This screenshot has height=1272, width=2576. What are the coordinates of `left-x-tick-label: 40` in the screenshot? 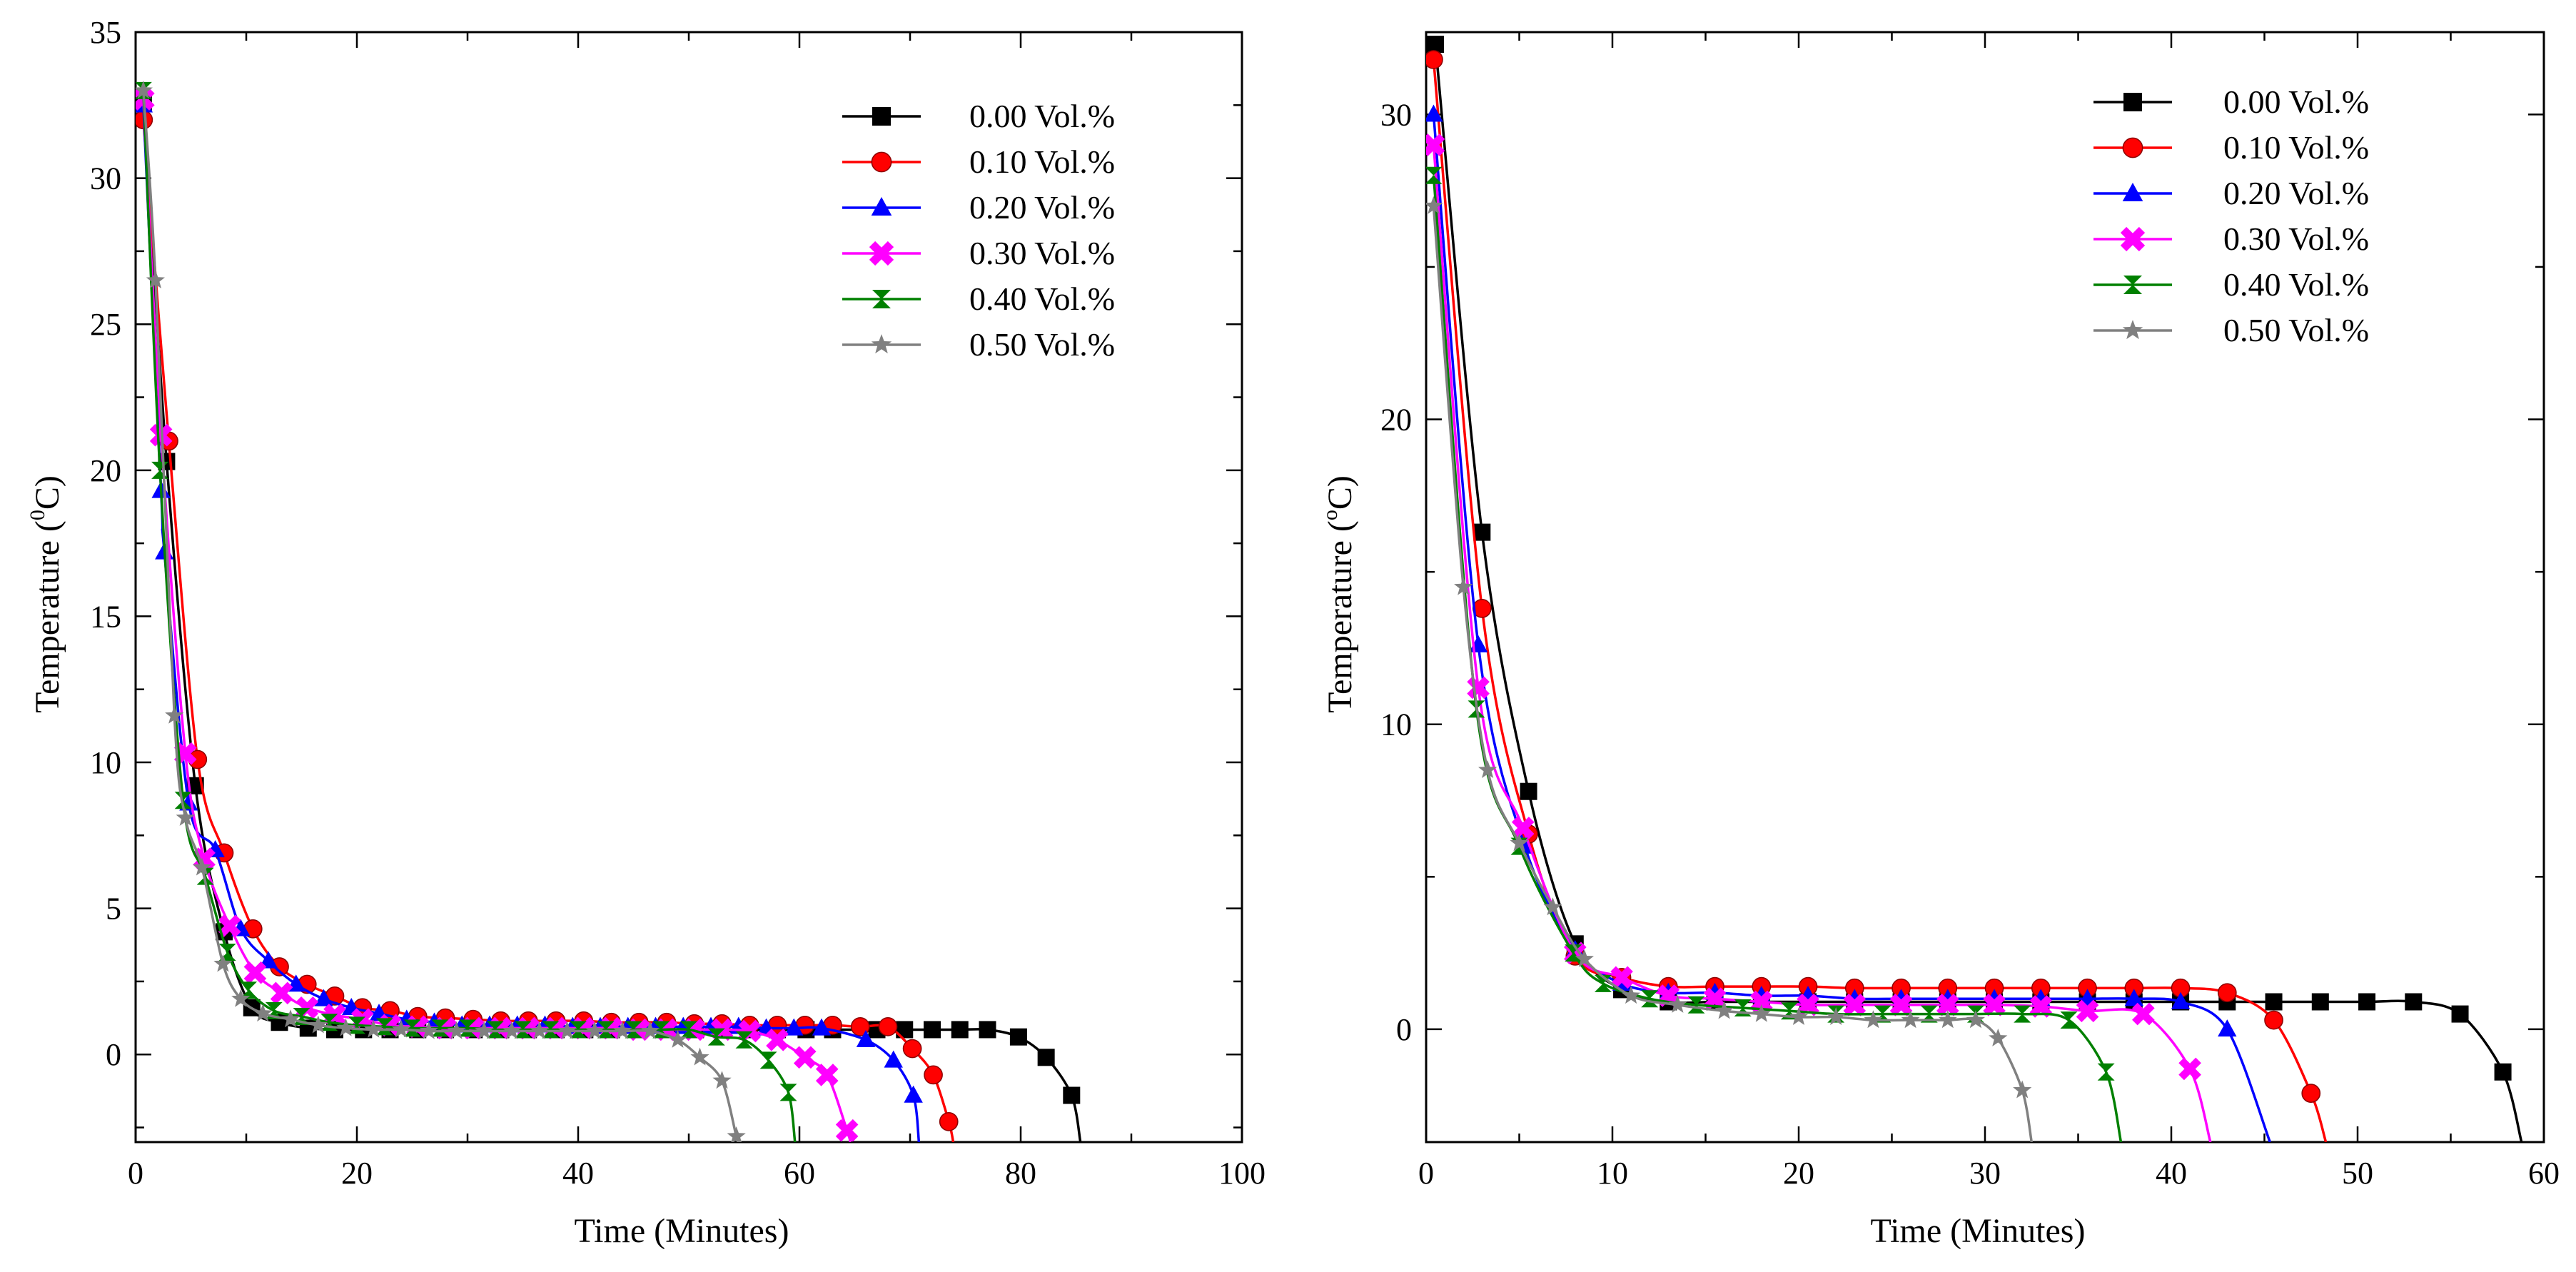 It's located at (578, 1173).